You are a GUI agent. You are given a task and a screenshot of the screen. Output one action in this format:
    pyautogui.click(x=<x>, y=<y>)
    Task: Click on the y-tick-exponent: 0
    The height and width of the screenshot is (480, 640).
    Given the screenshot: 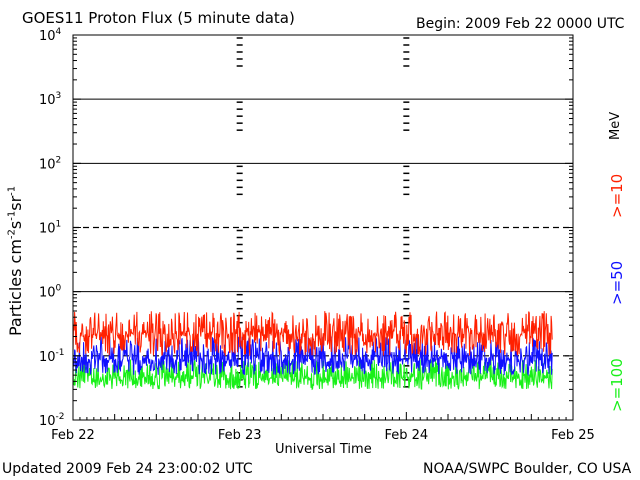 What is the action you would take?
    pyautogui.click(x=59, y=289)
    